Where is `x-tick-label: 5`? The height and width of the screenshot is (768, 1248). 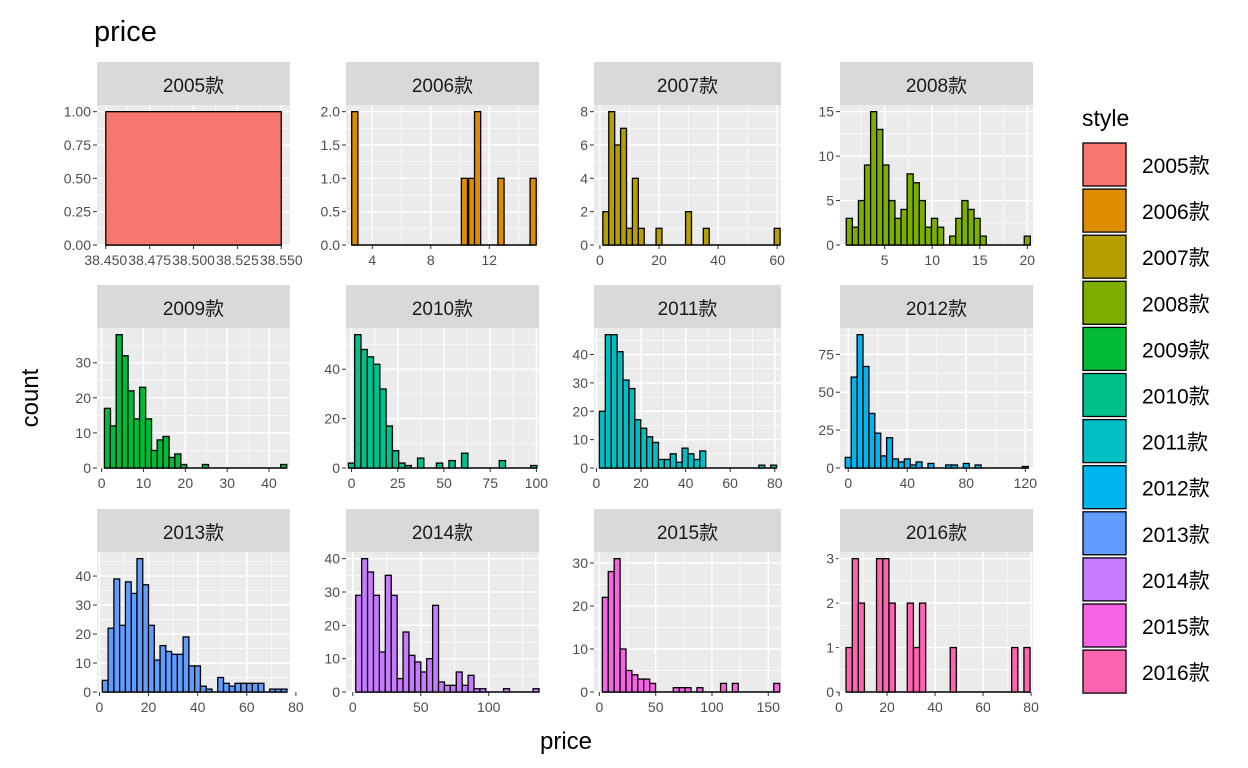
x-tick-label: 5 is located at coordinates (885, 260).